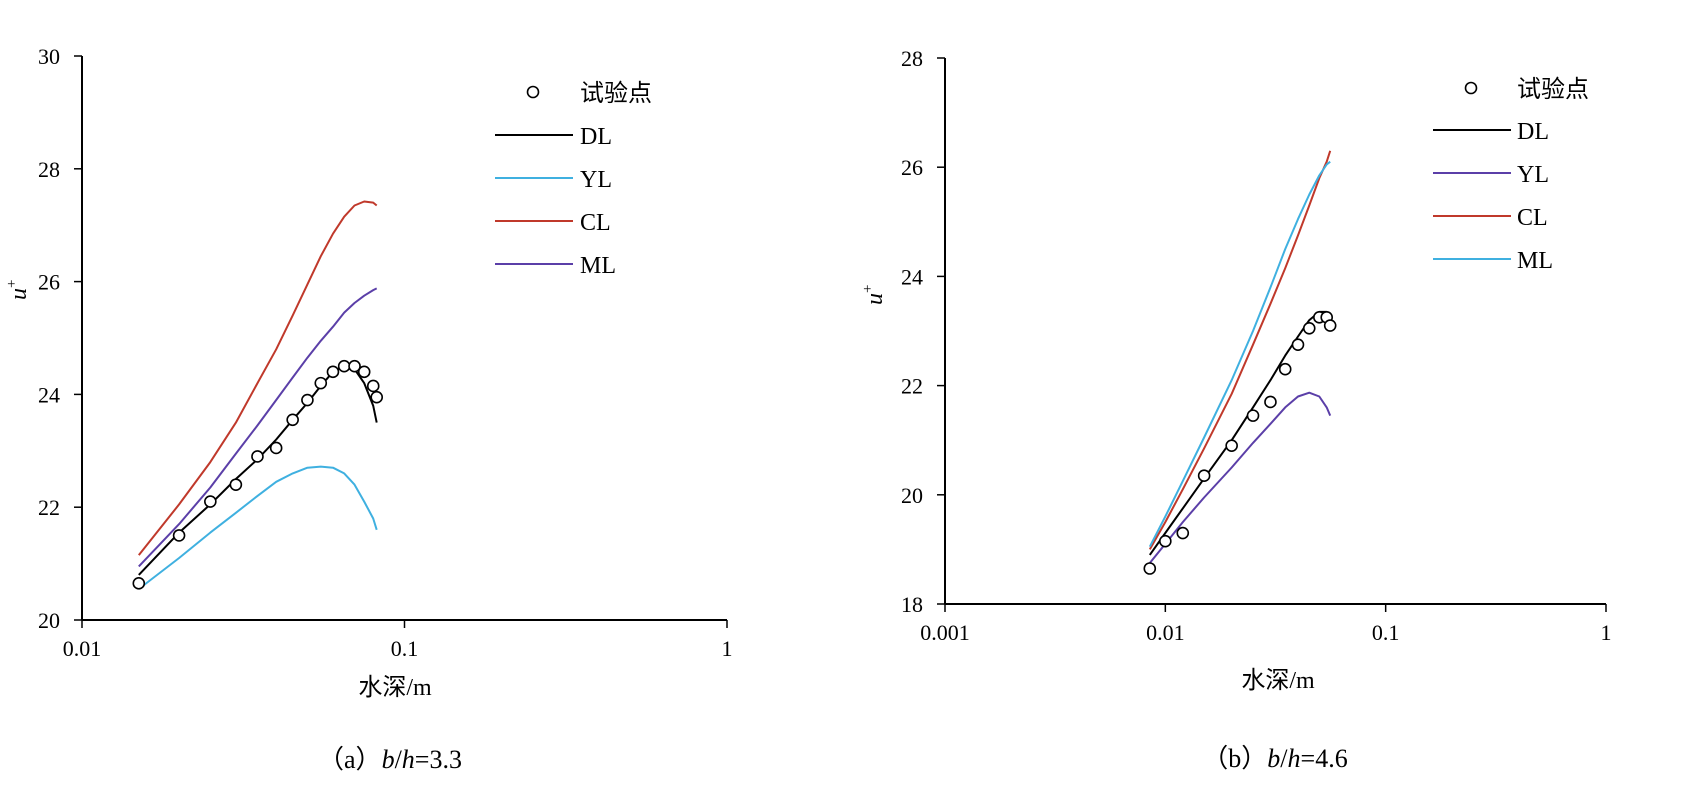 This screenshot has height=788, width=1707. I want to click on chart-caption: （b）b/h=4.6, so click(1274, 758).